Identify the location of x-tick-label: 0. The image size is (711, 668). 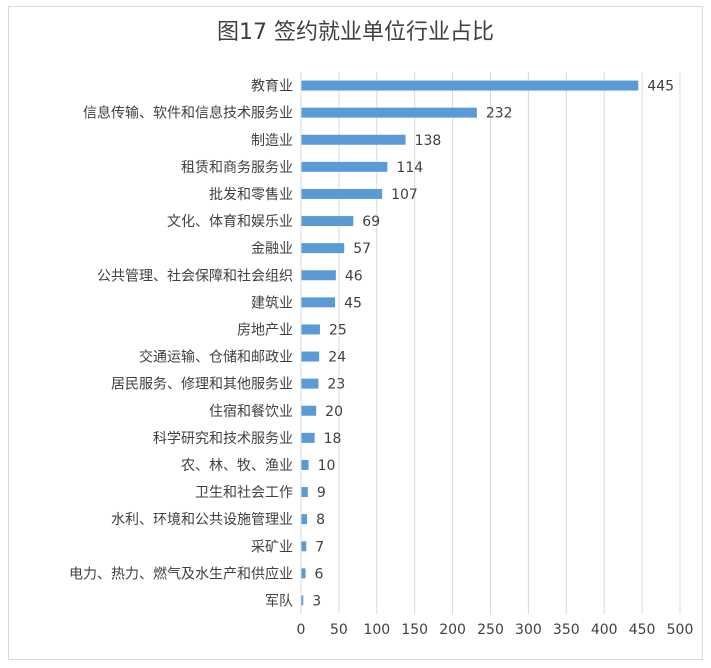
(301, 630).